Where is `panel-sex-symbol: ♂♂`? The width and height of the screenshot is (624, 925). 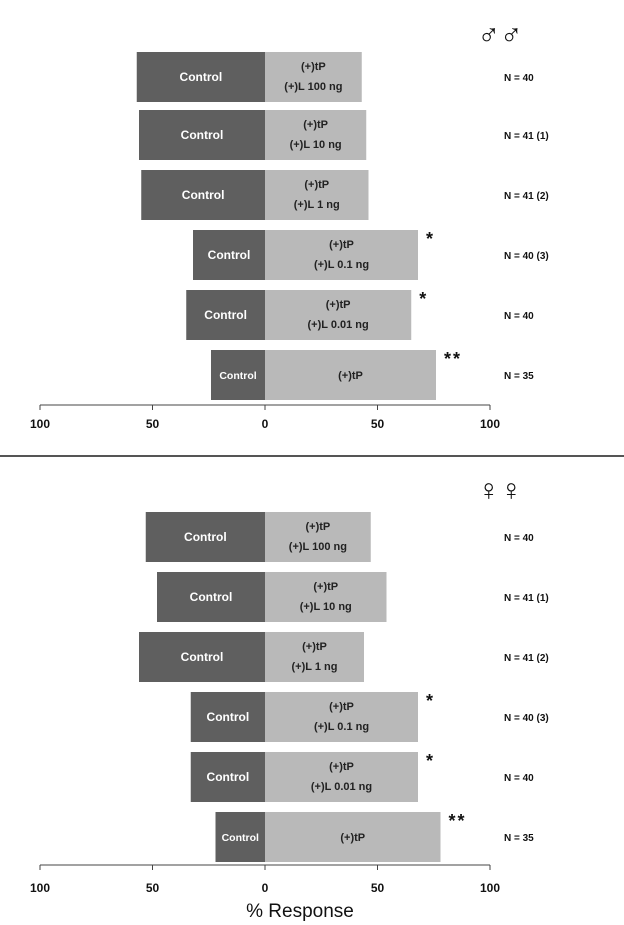
panel-sex-symbol: ♂♂ is located at coordinates (500, 35).